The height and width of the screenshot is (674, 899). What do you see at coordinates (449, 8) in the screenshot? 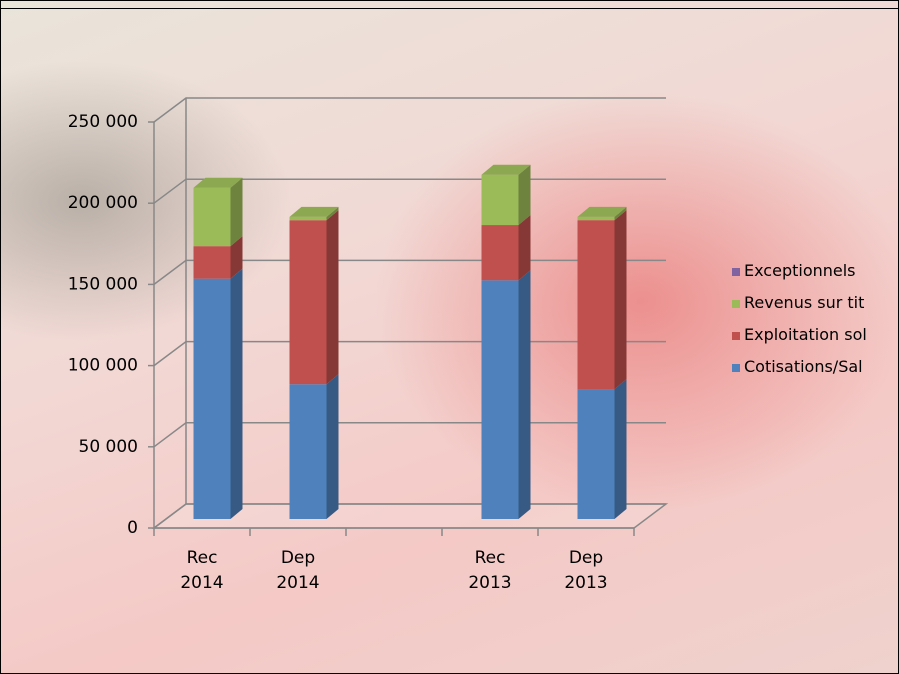
I see `frame-line` at bounding box center [449, 8].